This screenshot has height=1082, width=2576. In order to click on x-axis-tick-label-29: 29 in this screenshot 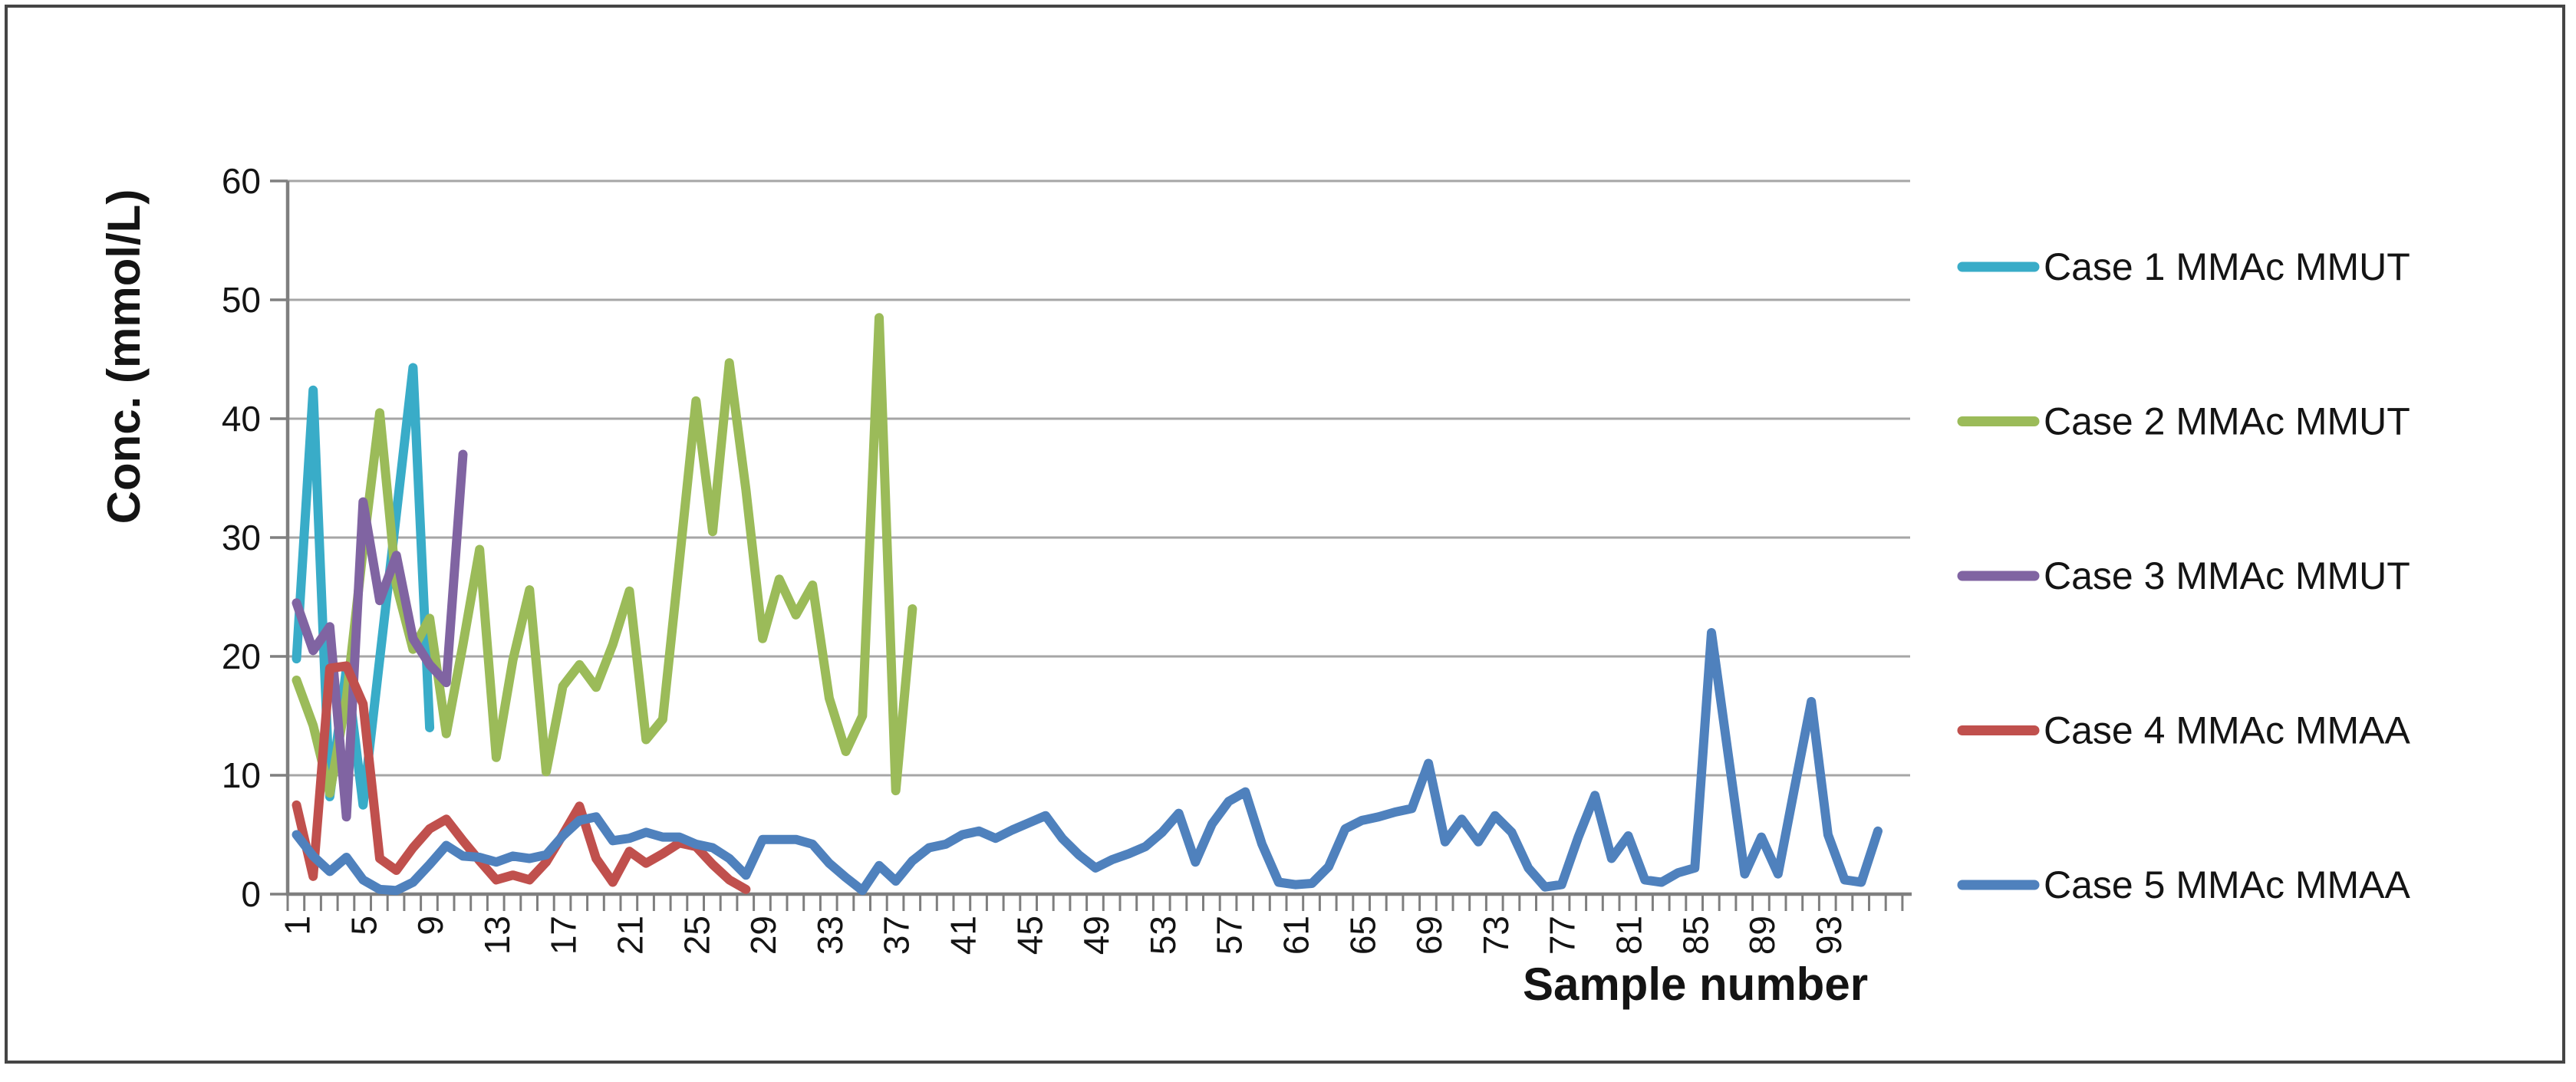, I will do `click(763, 936)`.